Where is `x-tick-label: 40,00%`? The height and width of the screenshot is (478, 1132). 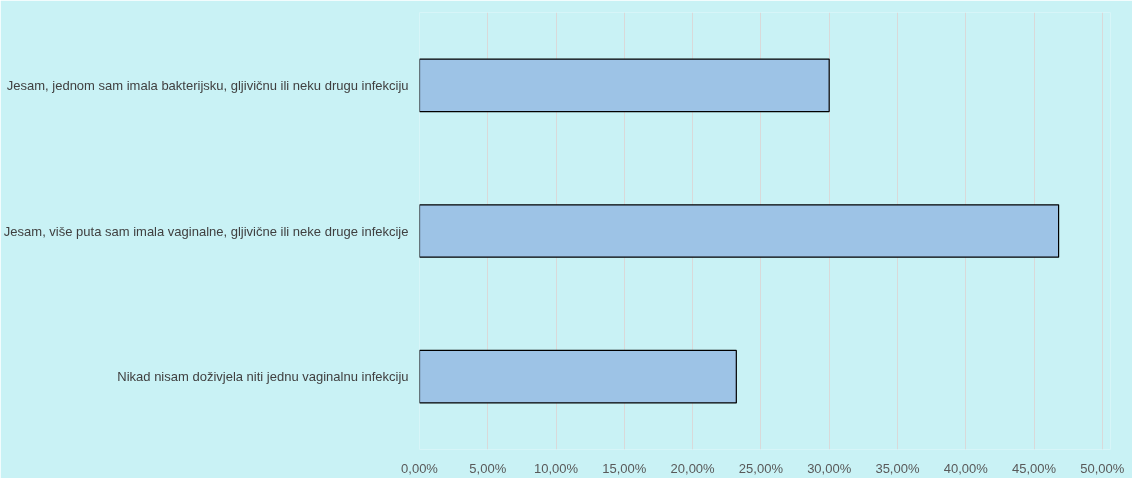
x-tick-label: 40,00% is located at coordinates (966, 468).